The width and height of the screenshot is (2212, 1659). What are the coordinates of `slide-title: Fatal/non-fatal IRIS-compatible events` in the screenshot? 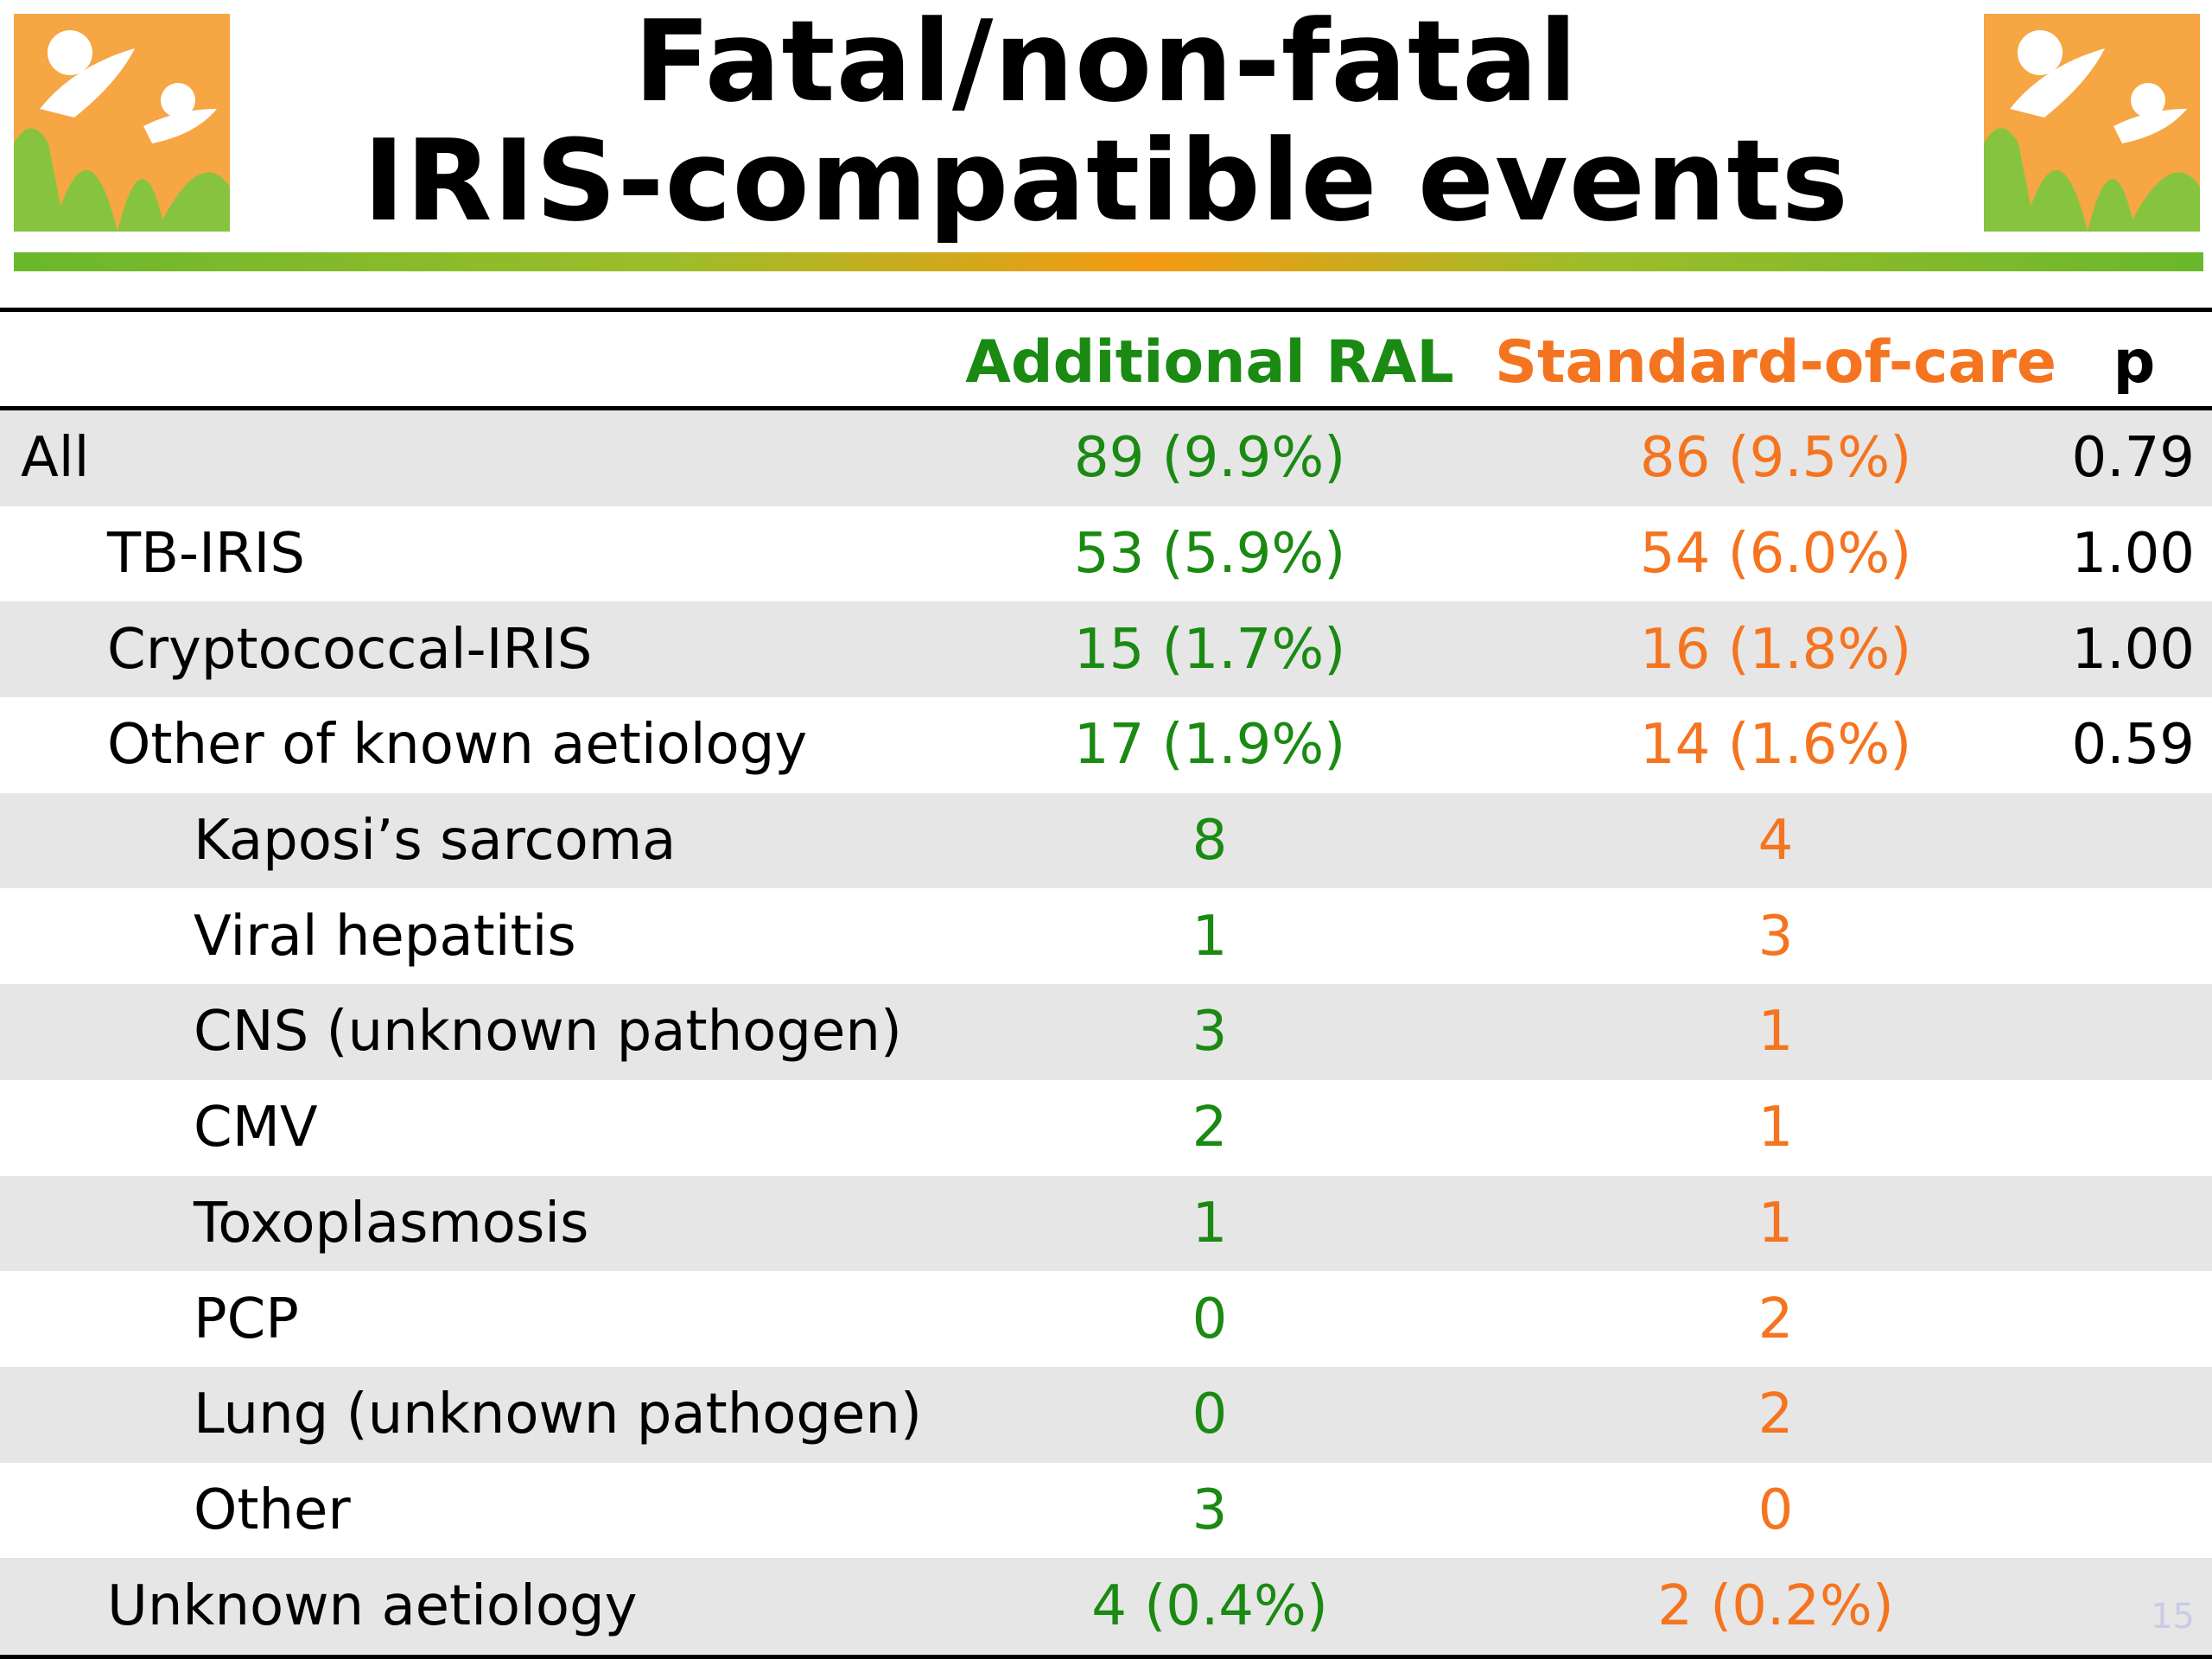 It's located at (1106, 121).